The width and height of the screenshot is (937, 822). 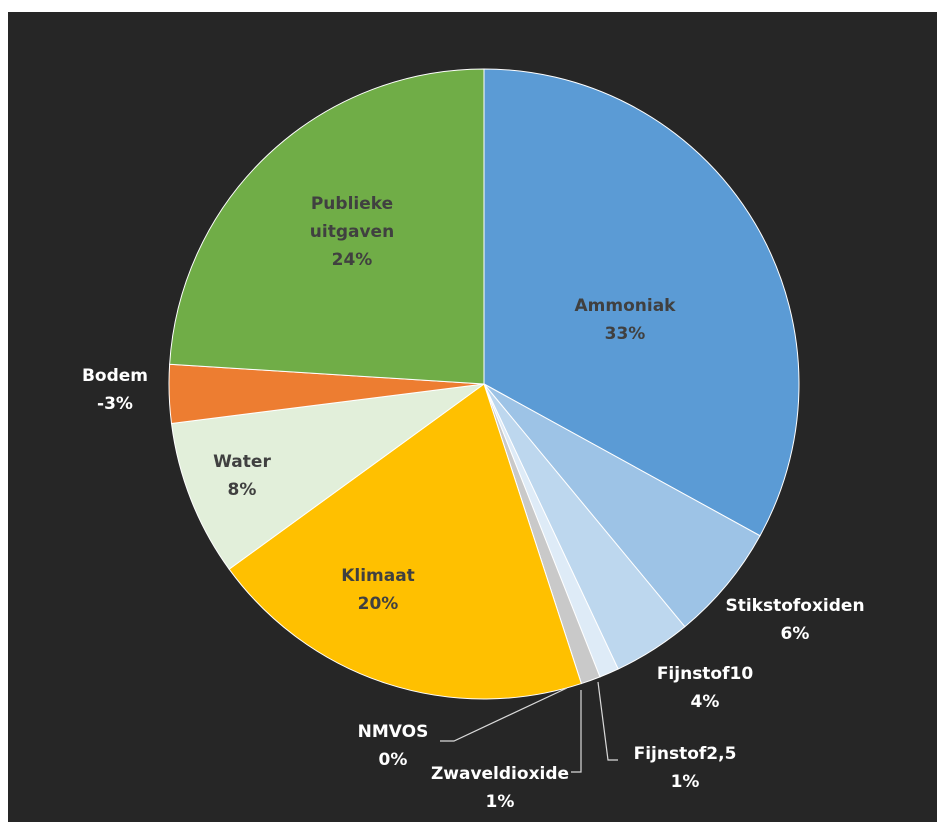 I want to click on data-label: Water 8%, so click(x=242, y=476).